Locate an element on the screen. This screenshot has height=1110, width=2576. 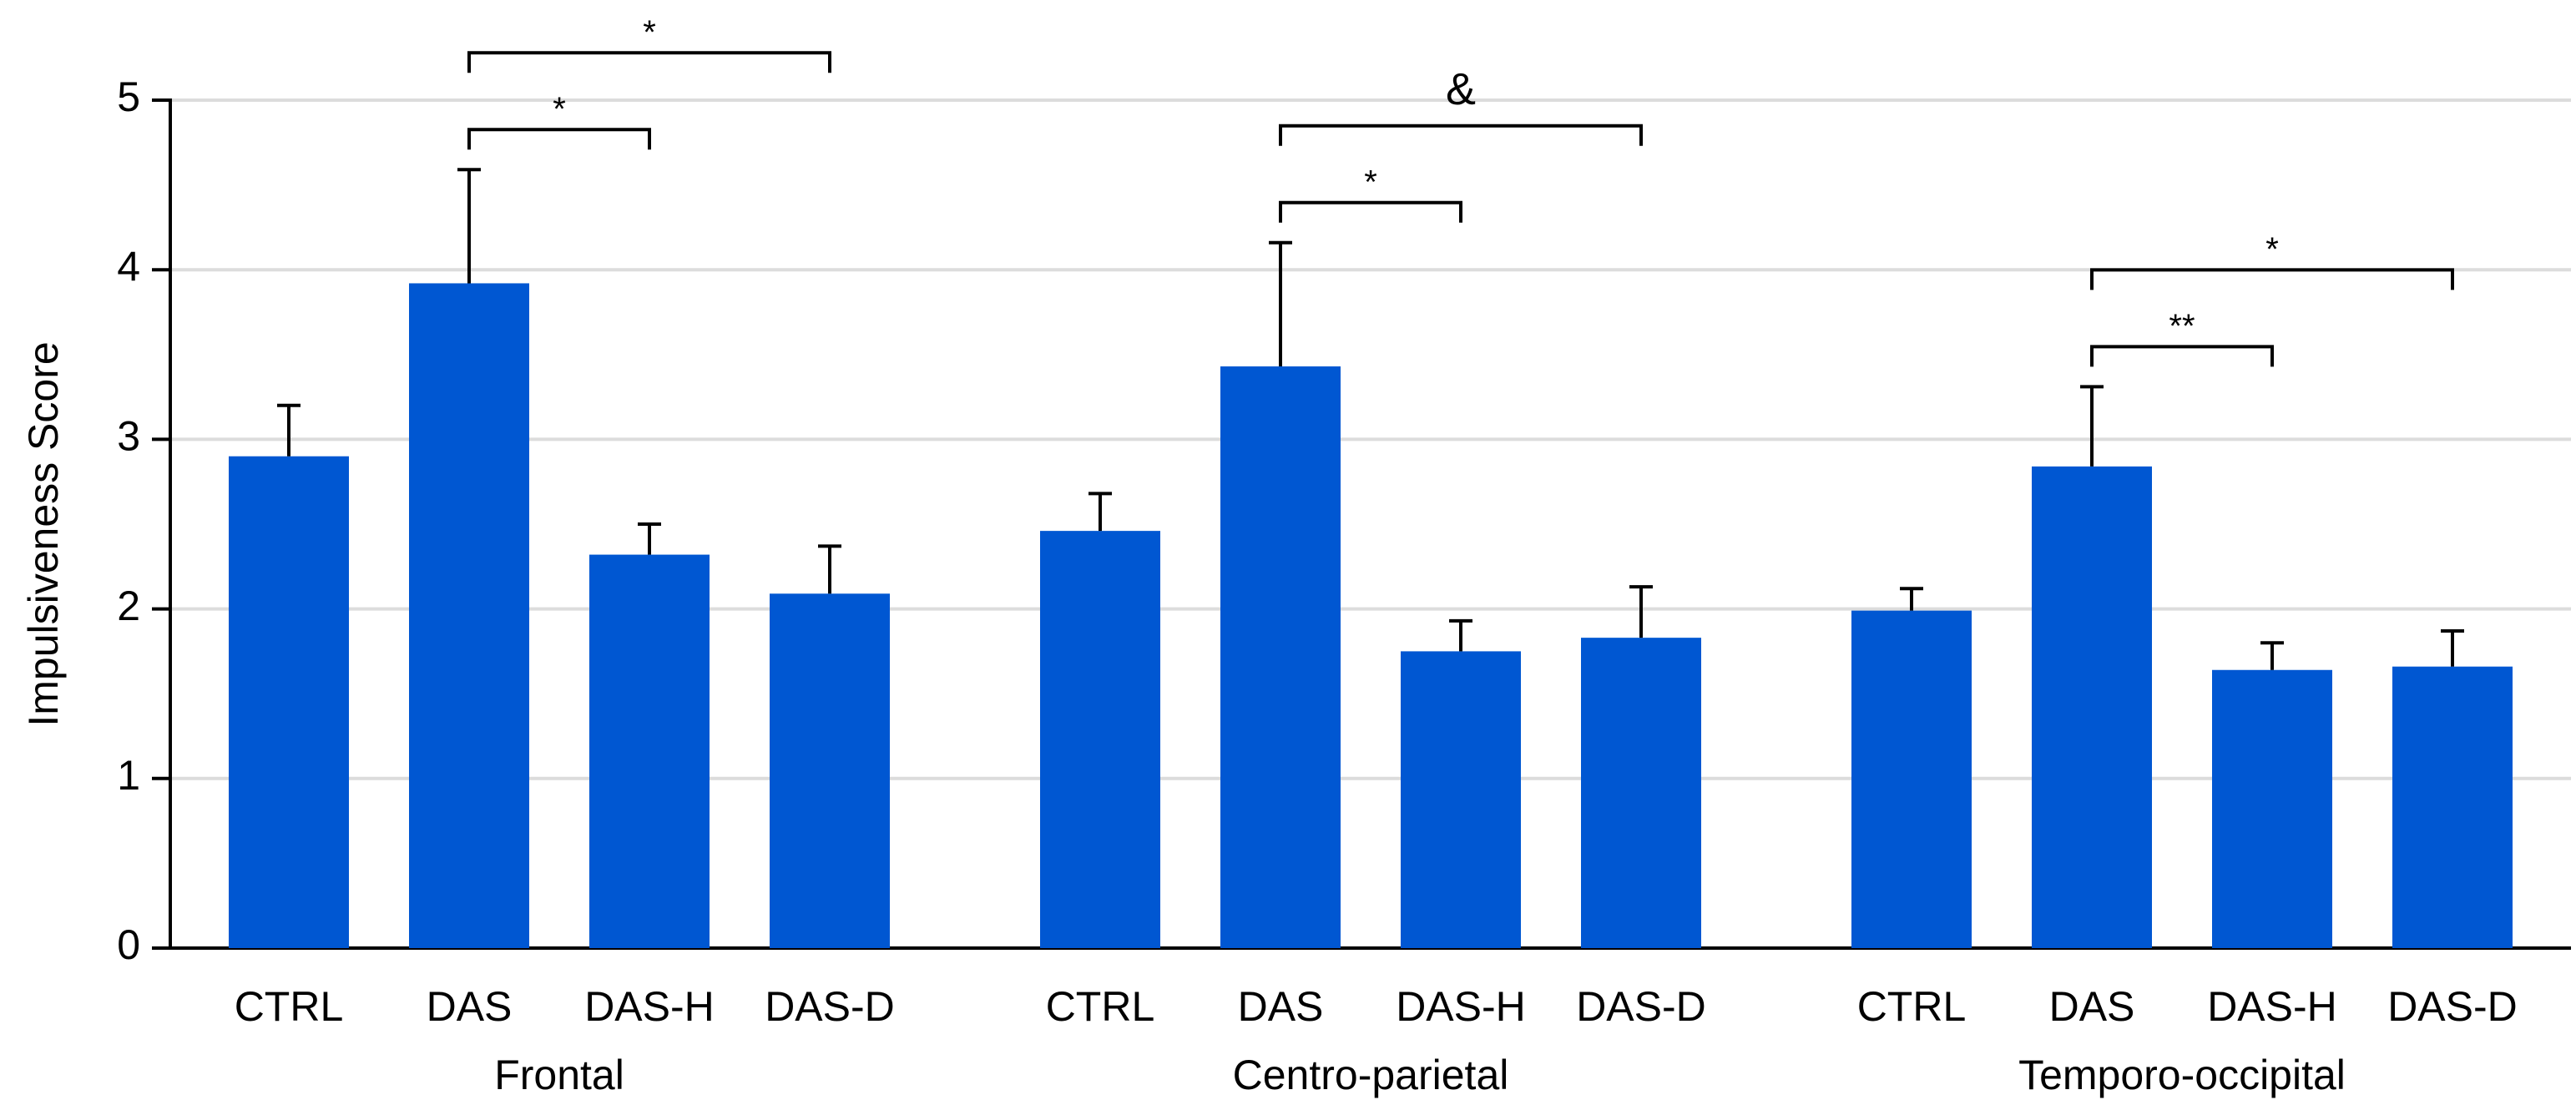
y-axis-label: Impulsiveness Score is located at coordinates (43, 533).